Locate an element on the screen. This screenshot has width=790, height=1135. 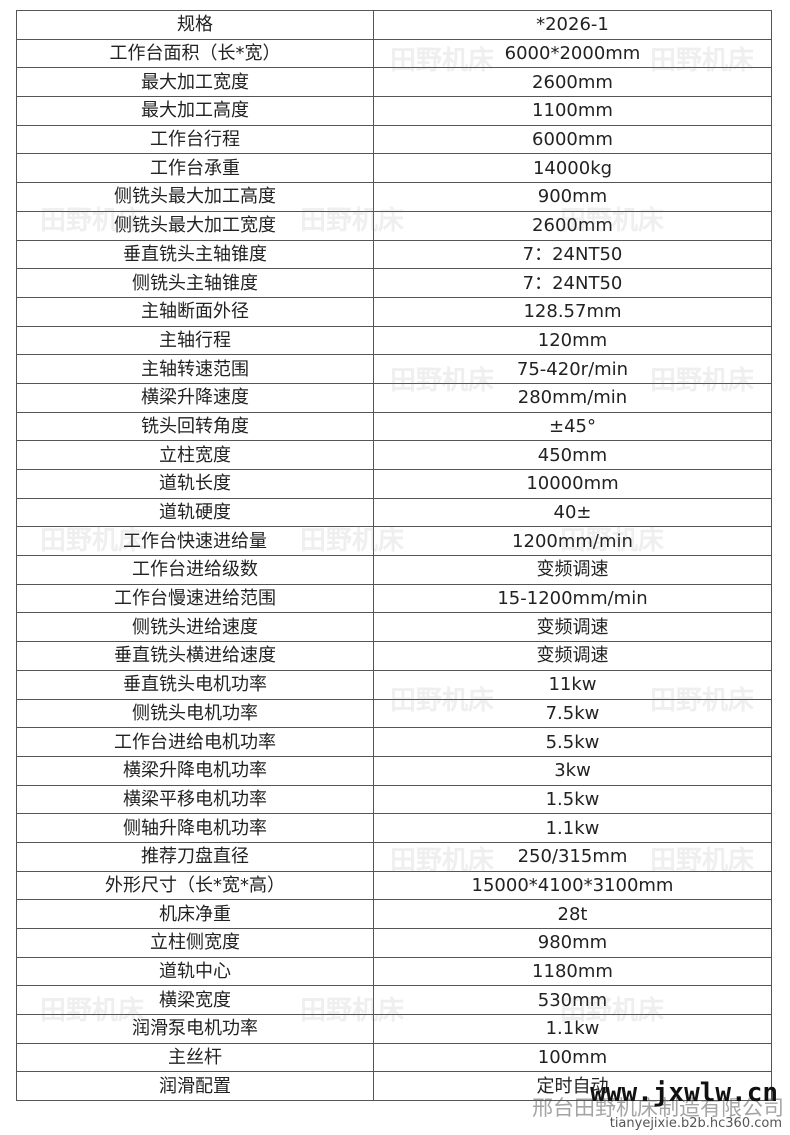
spec-row: 工作台承重 14000kg is located at coordinates (394, 168).